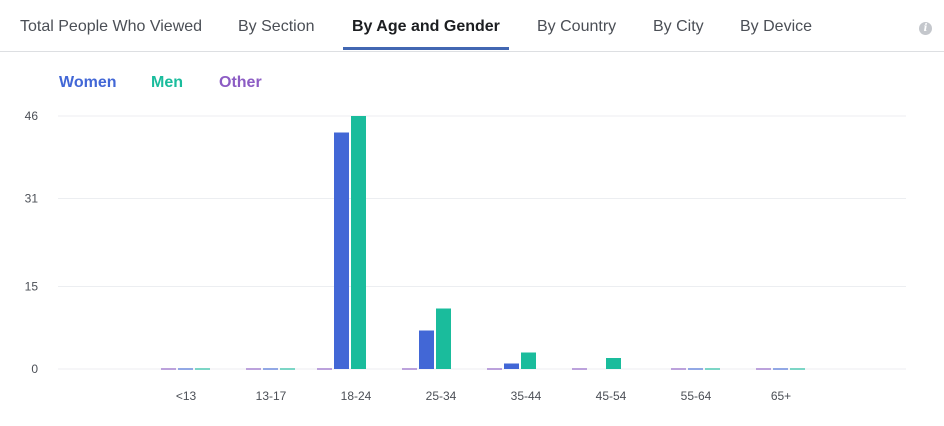 This screenshot has width=944, height=426. I want to click on tab-by-age-and-gender: By Age and Gender, so click(426, 26).